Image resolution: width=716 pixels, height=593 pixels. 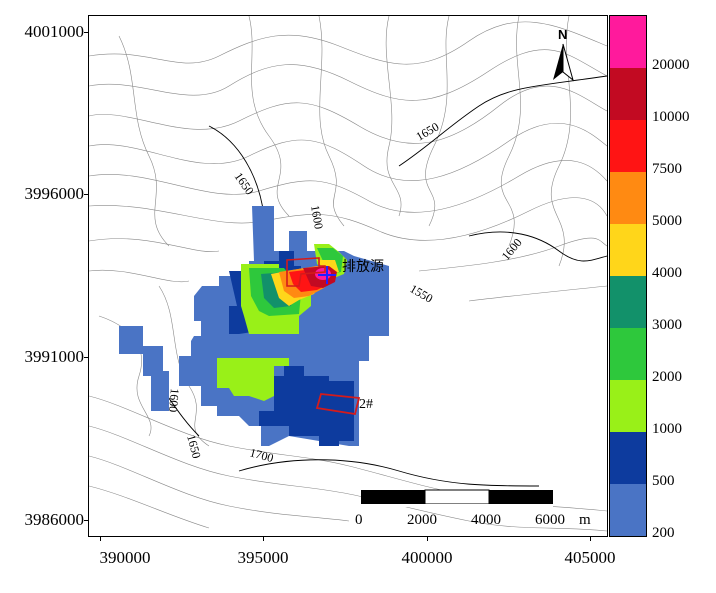 What do you see at coordinates (628, 354) in the screenshot?
I see `legend-swatch-2000` at bounding box center [628, 354].